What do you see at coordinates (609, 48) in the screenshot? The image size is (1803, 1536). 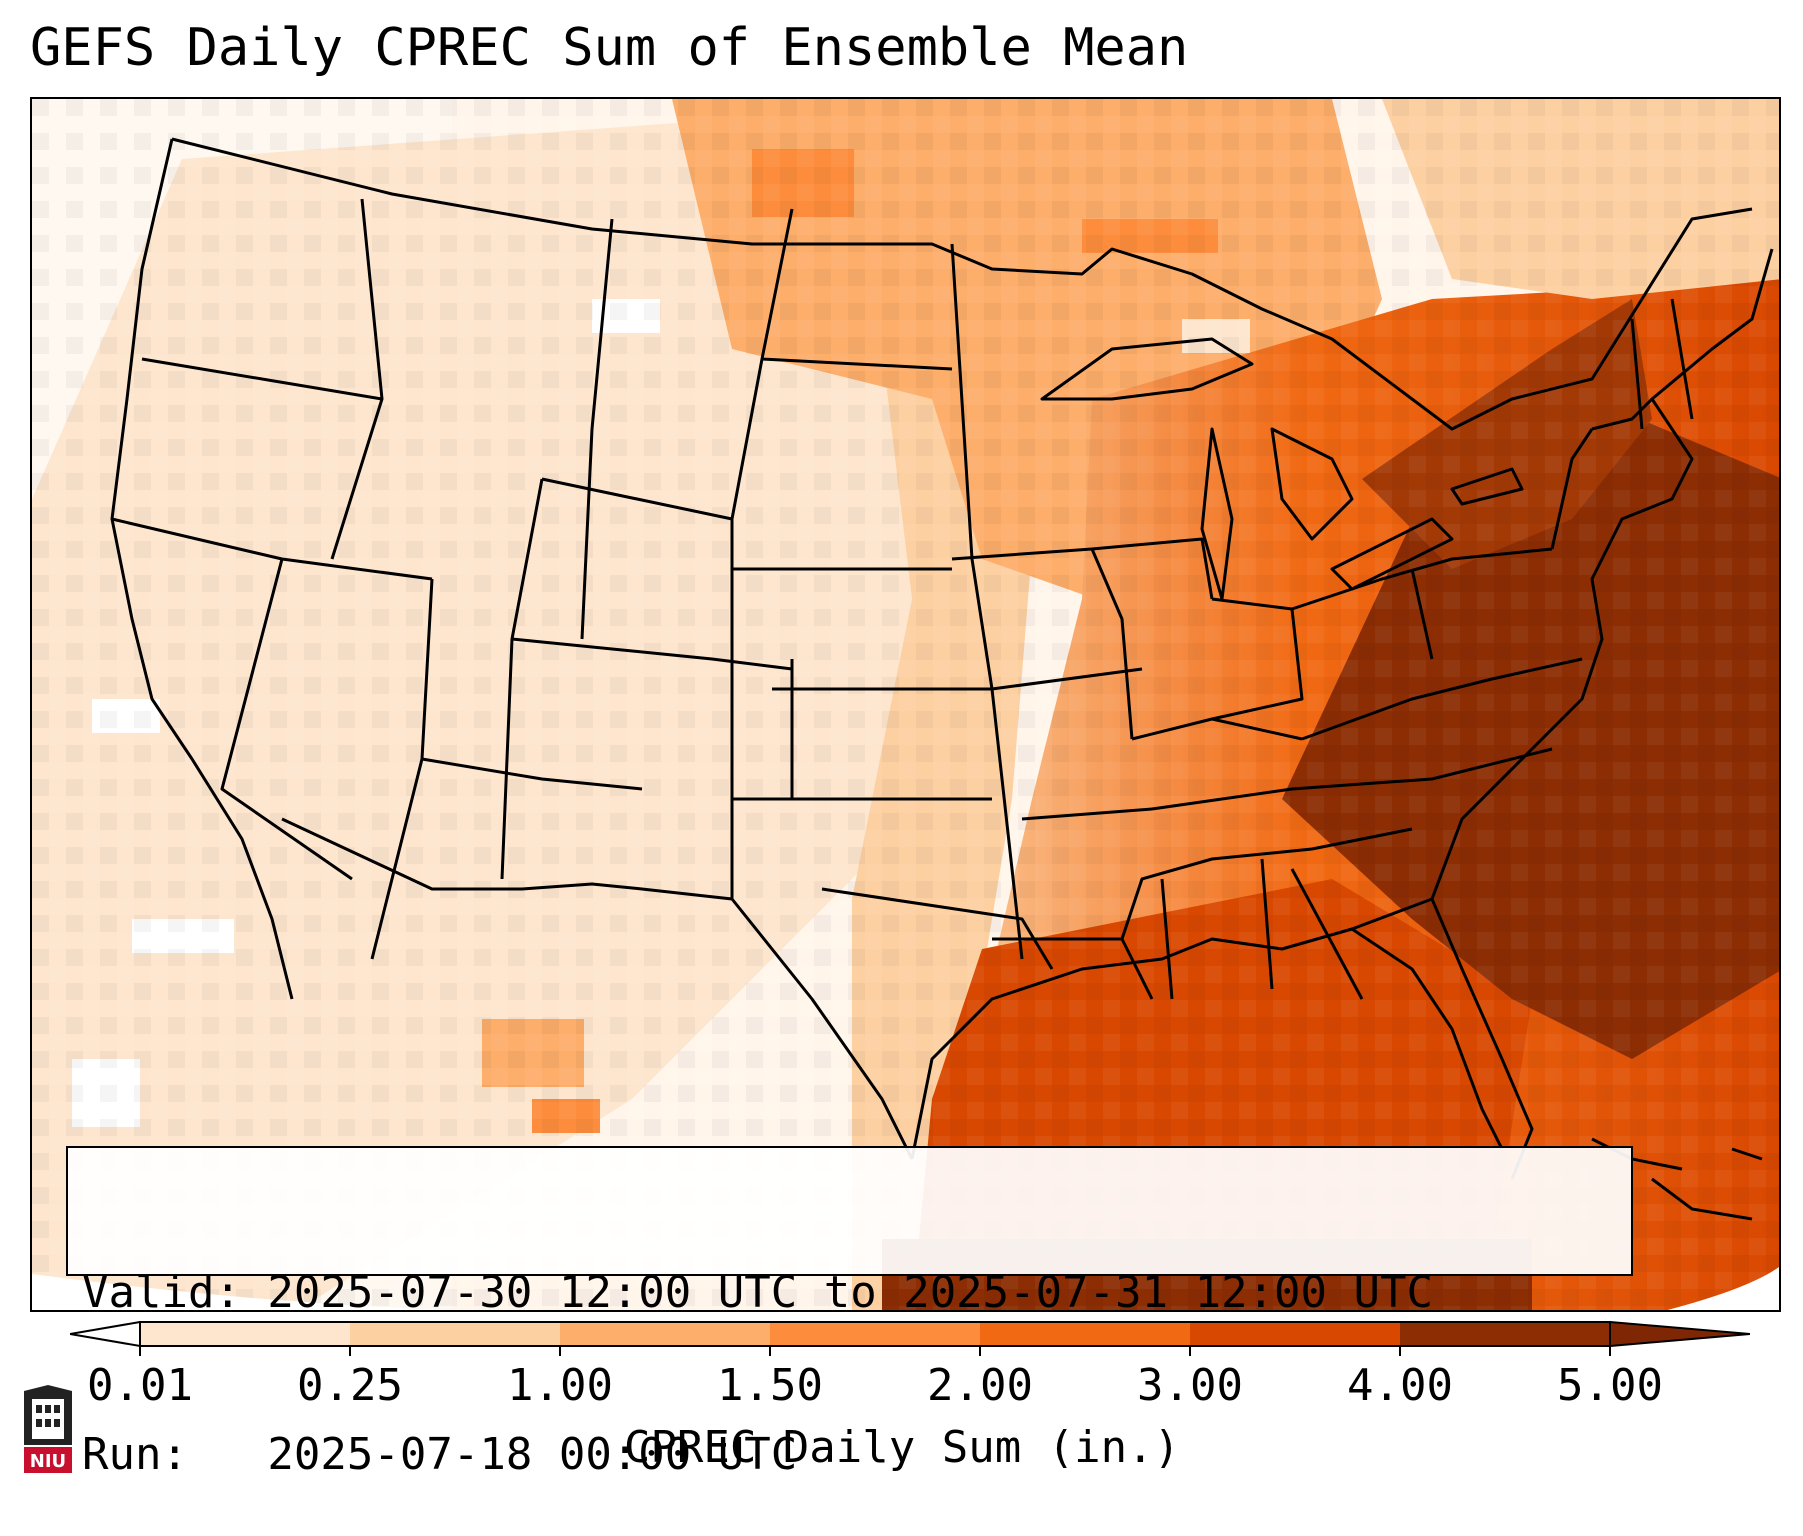 I see `map-title: GEFS Daily CPREC Sum of Ensemble Mean` at bounding box center [609, 48].